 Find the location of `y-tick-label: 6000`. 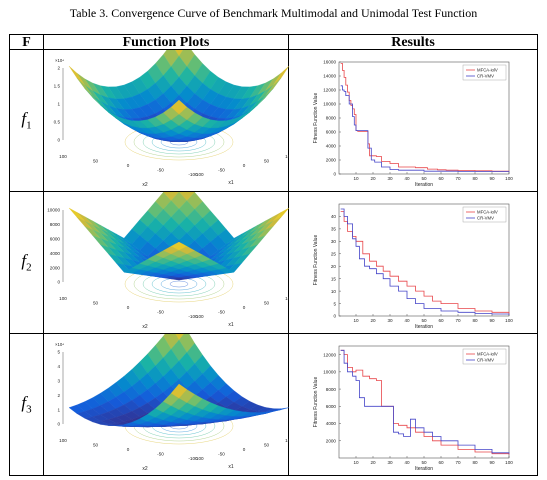

y-tick-label: 6000 is located at coordinates (331, 406).